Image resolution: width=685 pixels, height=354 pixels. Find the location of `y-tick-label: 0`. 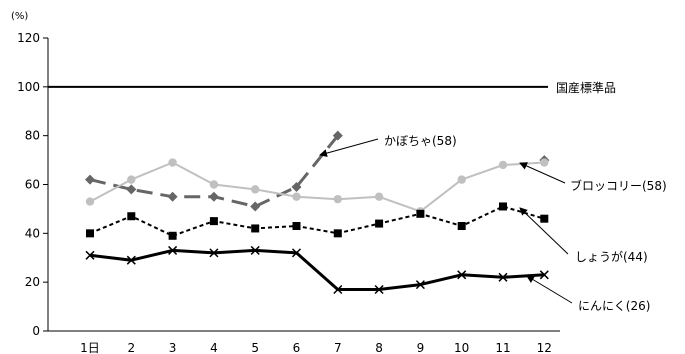

y-tick-label: 0 is located at coordinates (36, 331).